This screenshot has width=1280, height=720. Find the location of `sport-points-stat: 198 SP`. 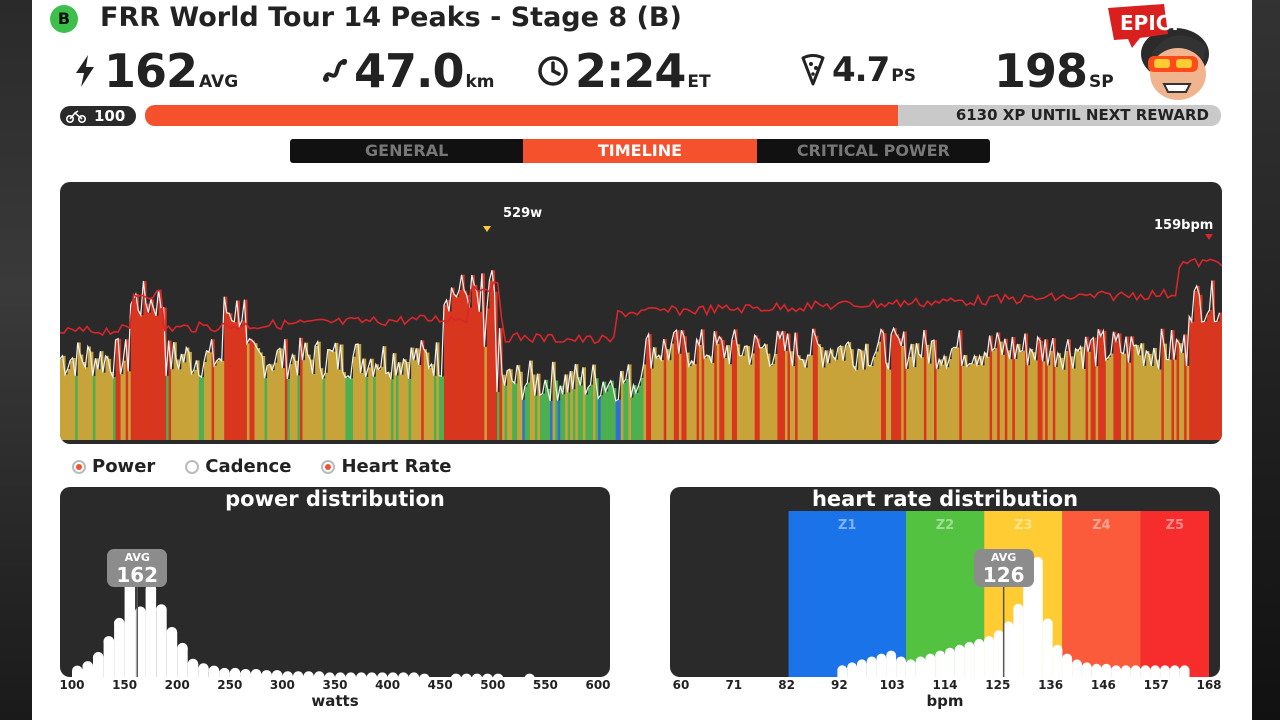

sport-points-stat: 198 SP is located at coordinates (1054, 71).